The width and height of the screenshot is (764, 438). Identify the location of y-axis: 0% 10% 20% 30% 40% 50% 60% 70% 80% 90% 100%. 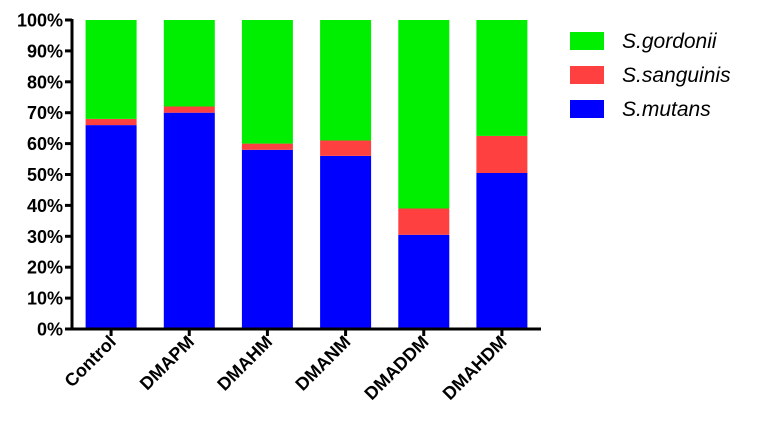
(45, 175).